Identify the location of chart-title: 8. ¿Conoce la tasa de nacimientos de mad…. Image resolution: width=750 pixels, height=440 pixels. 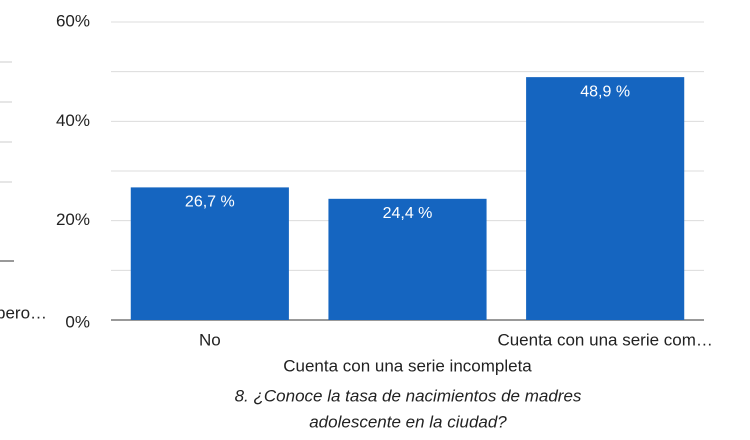
(408, 395).